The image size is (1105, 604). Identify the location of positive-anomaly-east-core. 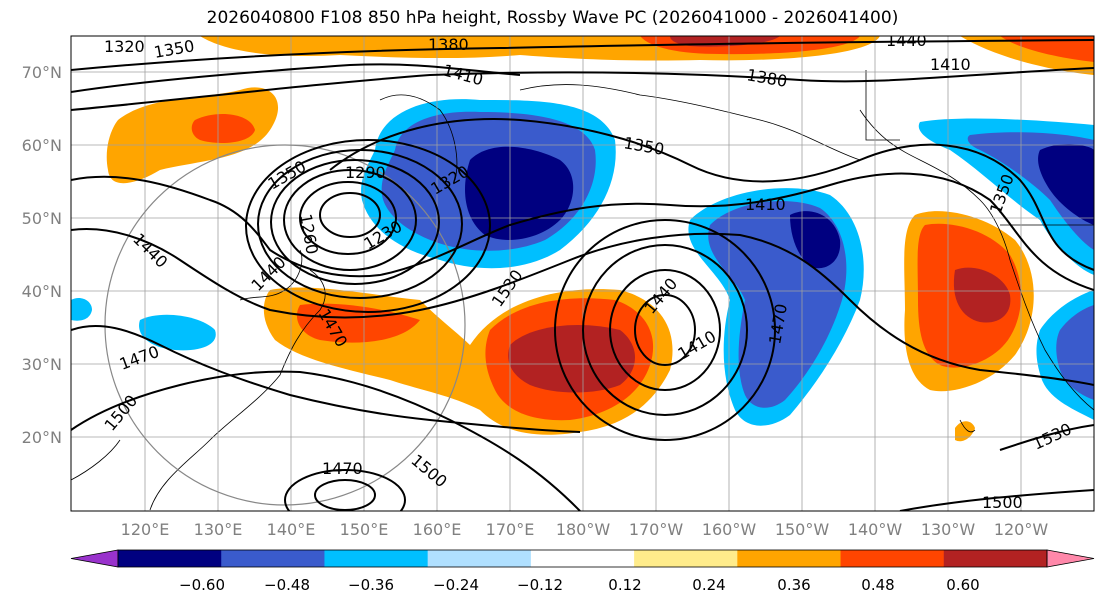
(982, 295).